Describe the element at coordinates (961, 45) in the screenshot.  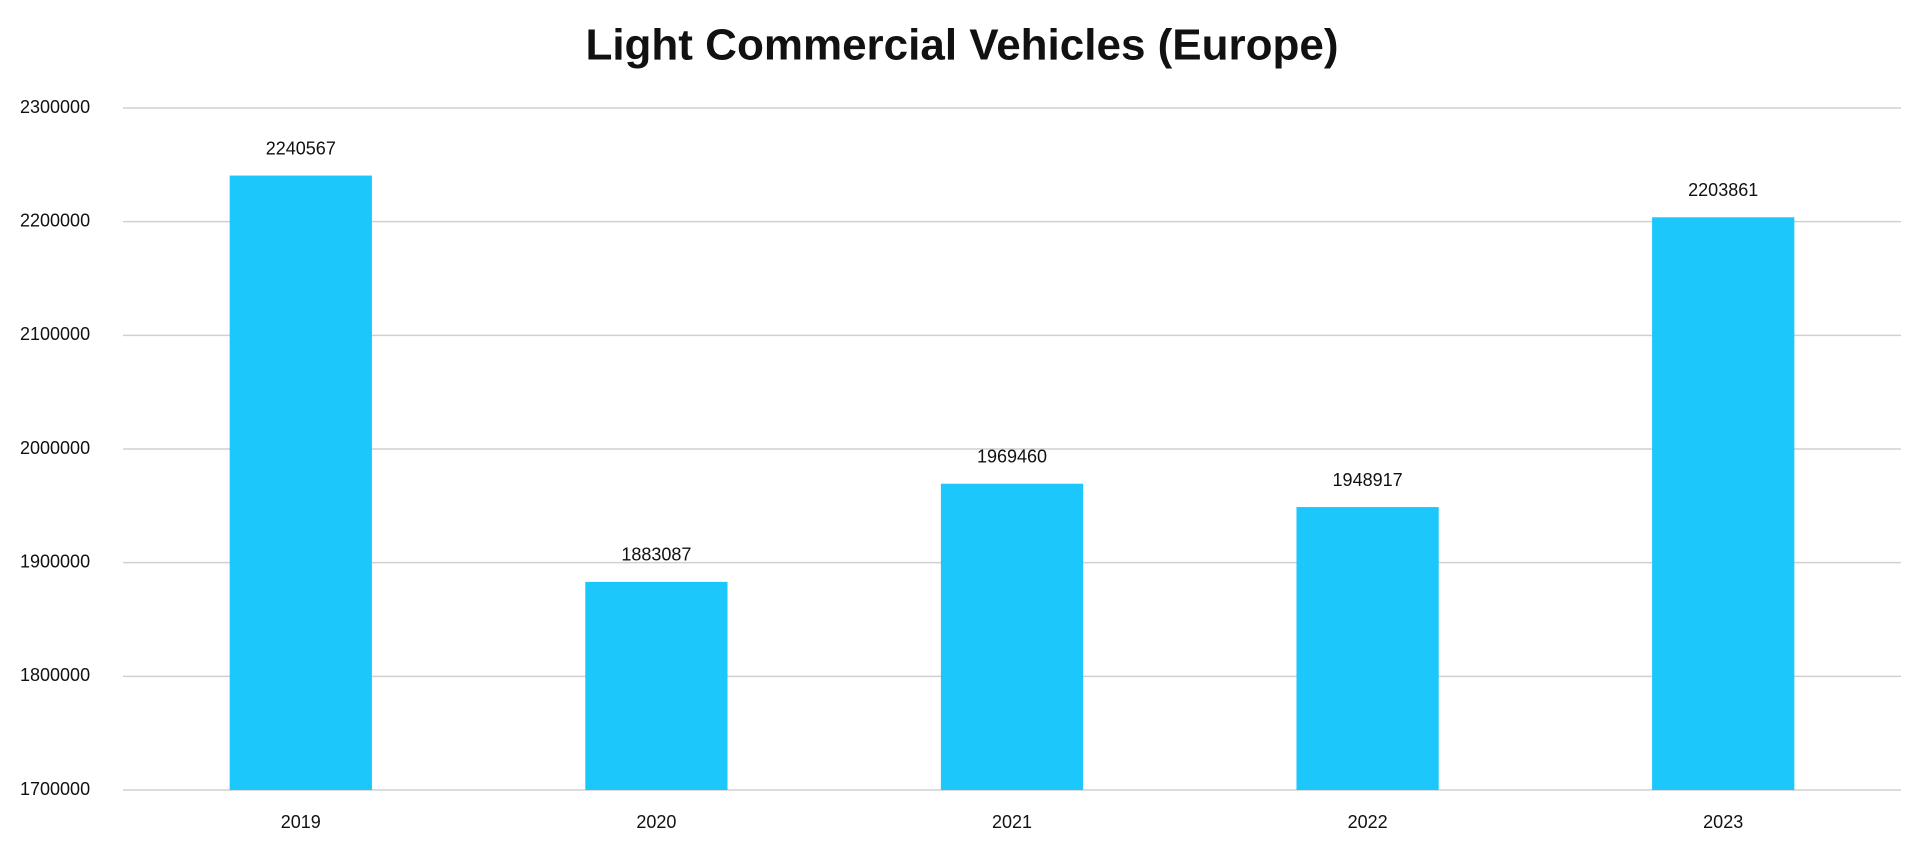
I see `chart-title: Light Commercial Vehicles (Europe)` at that location.